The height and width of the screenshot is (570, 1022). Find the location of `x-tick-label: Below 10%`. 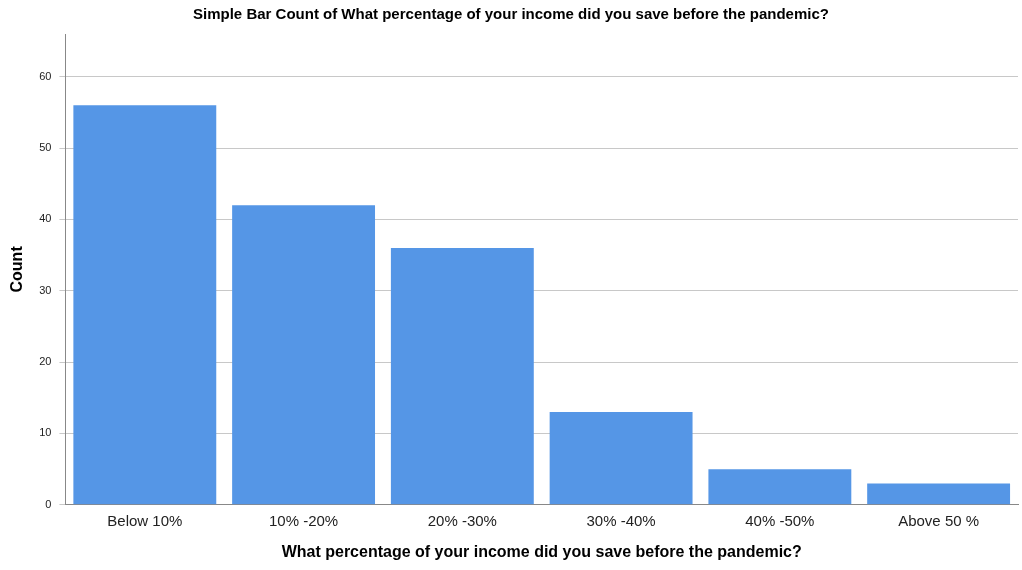

x-tick-label: Below 10% is located at coordinates (145, 520).